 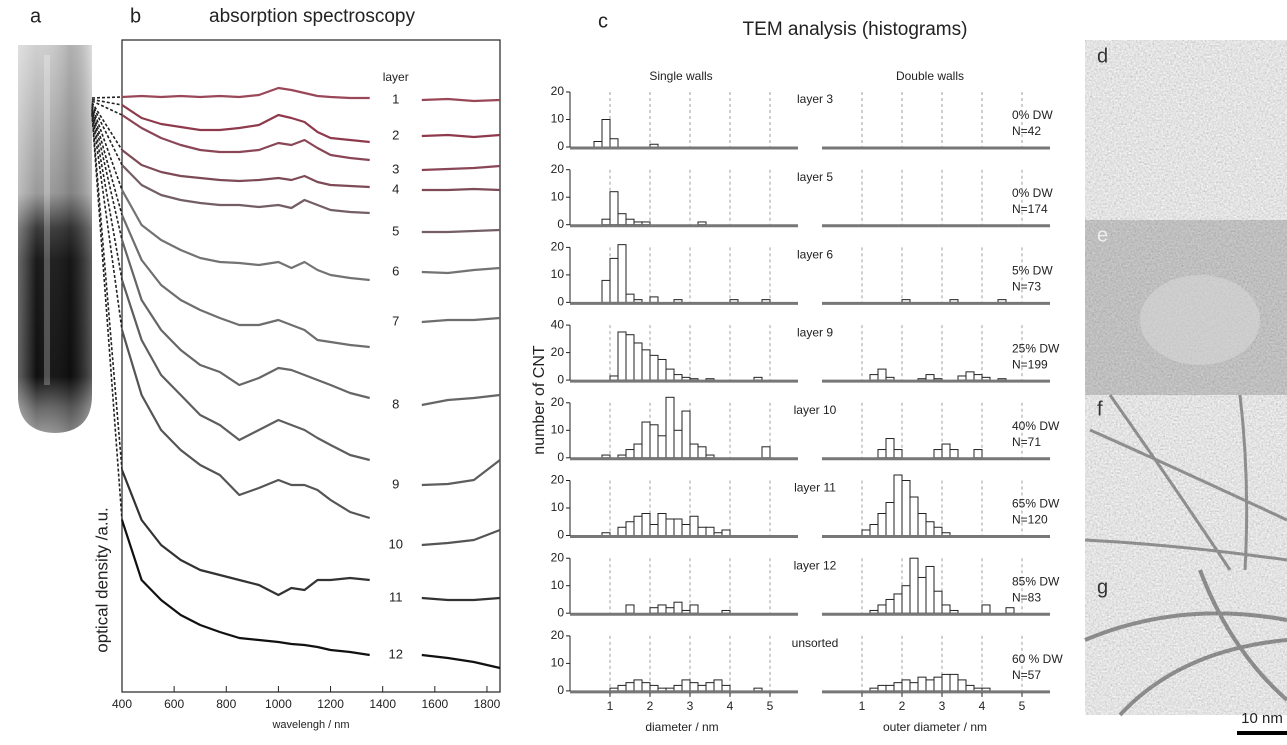 What do you see at coordinates (101, 580) in the screenshot?
I see `y-axis-label: optical density /a.u.` at bounding box center [101, 580].